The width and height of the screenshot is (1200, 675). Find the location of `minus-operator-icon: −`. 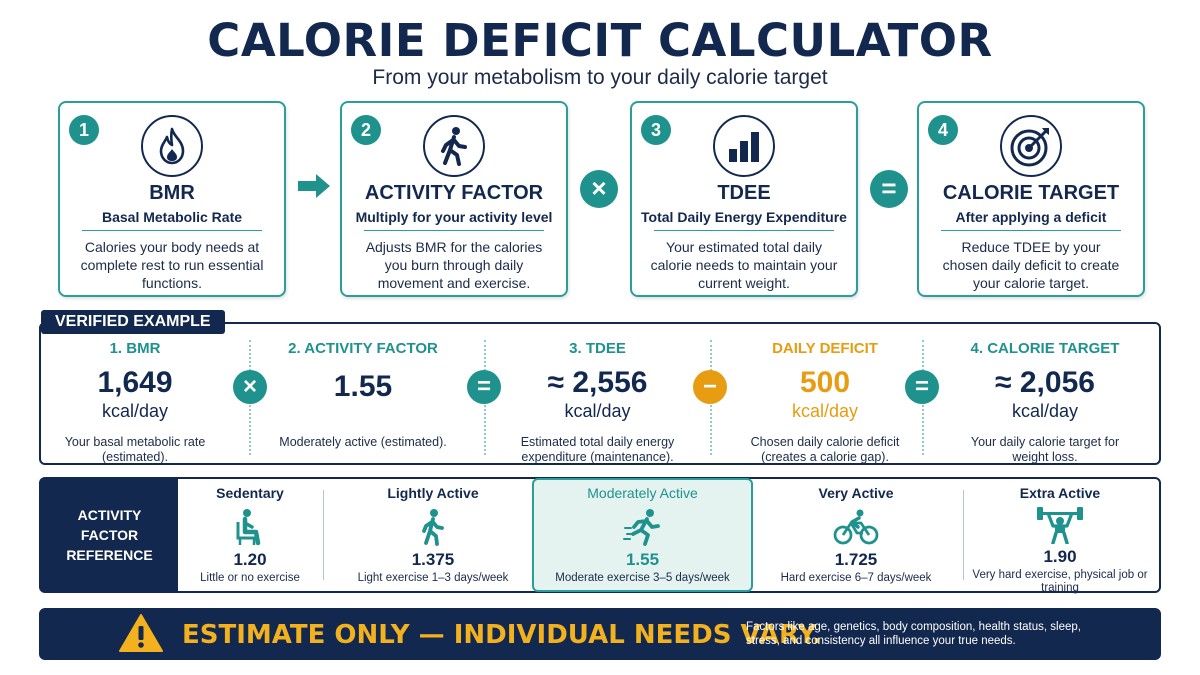

minus-operator-icon: − is located at coordinates (710, 387).